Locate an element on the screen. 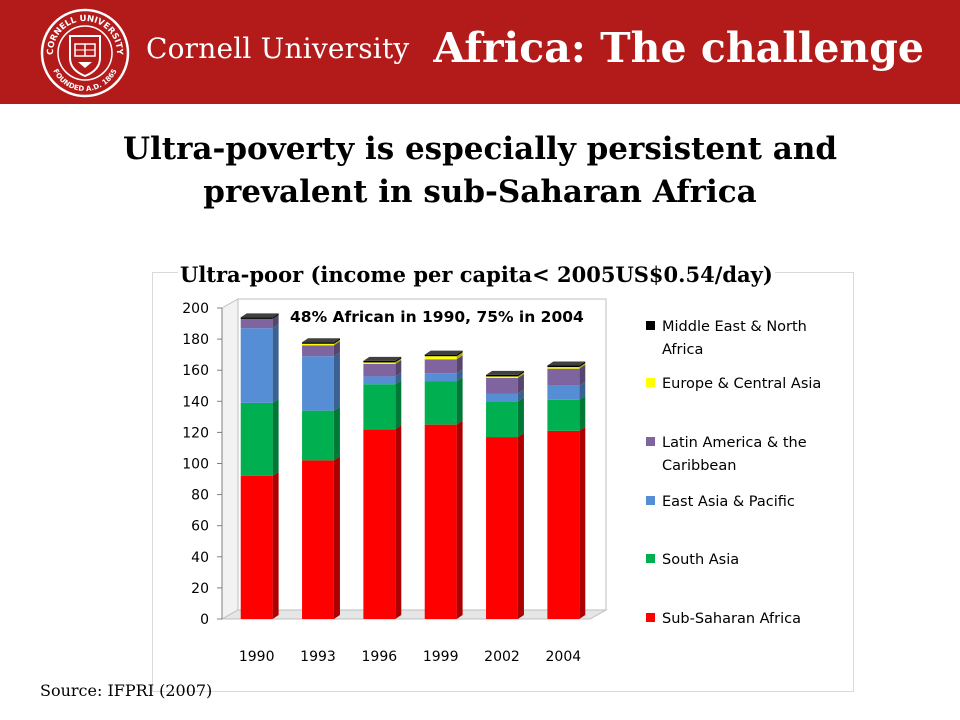  legend-label: East Asia & Pacific is located at coordinates (728, 502).